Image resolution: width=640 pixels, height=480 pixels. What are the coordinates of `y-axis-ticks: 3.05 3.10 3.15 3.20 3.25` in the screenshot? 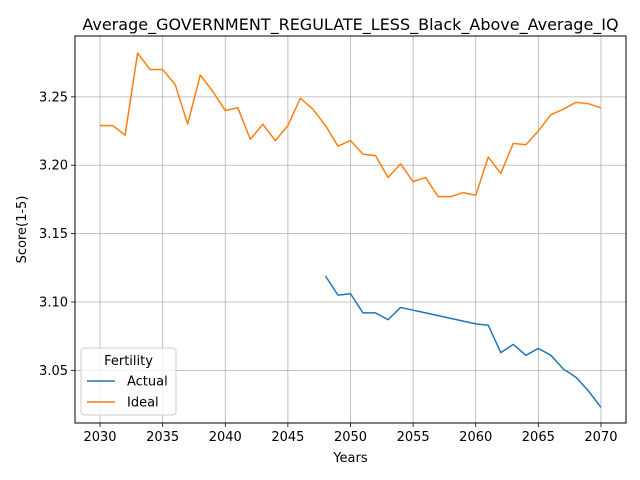 It's located at (57, 234).